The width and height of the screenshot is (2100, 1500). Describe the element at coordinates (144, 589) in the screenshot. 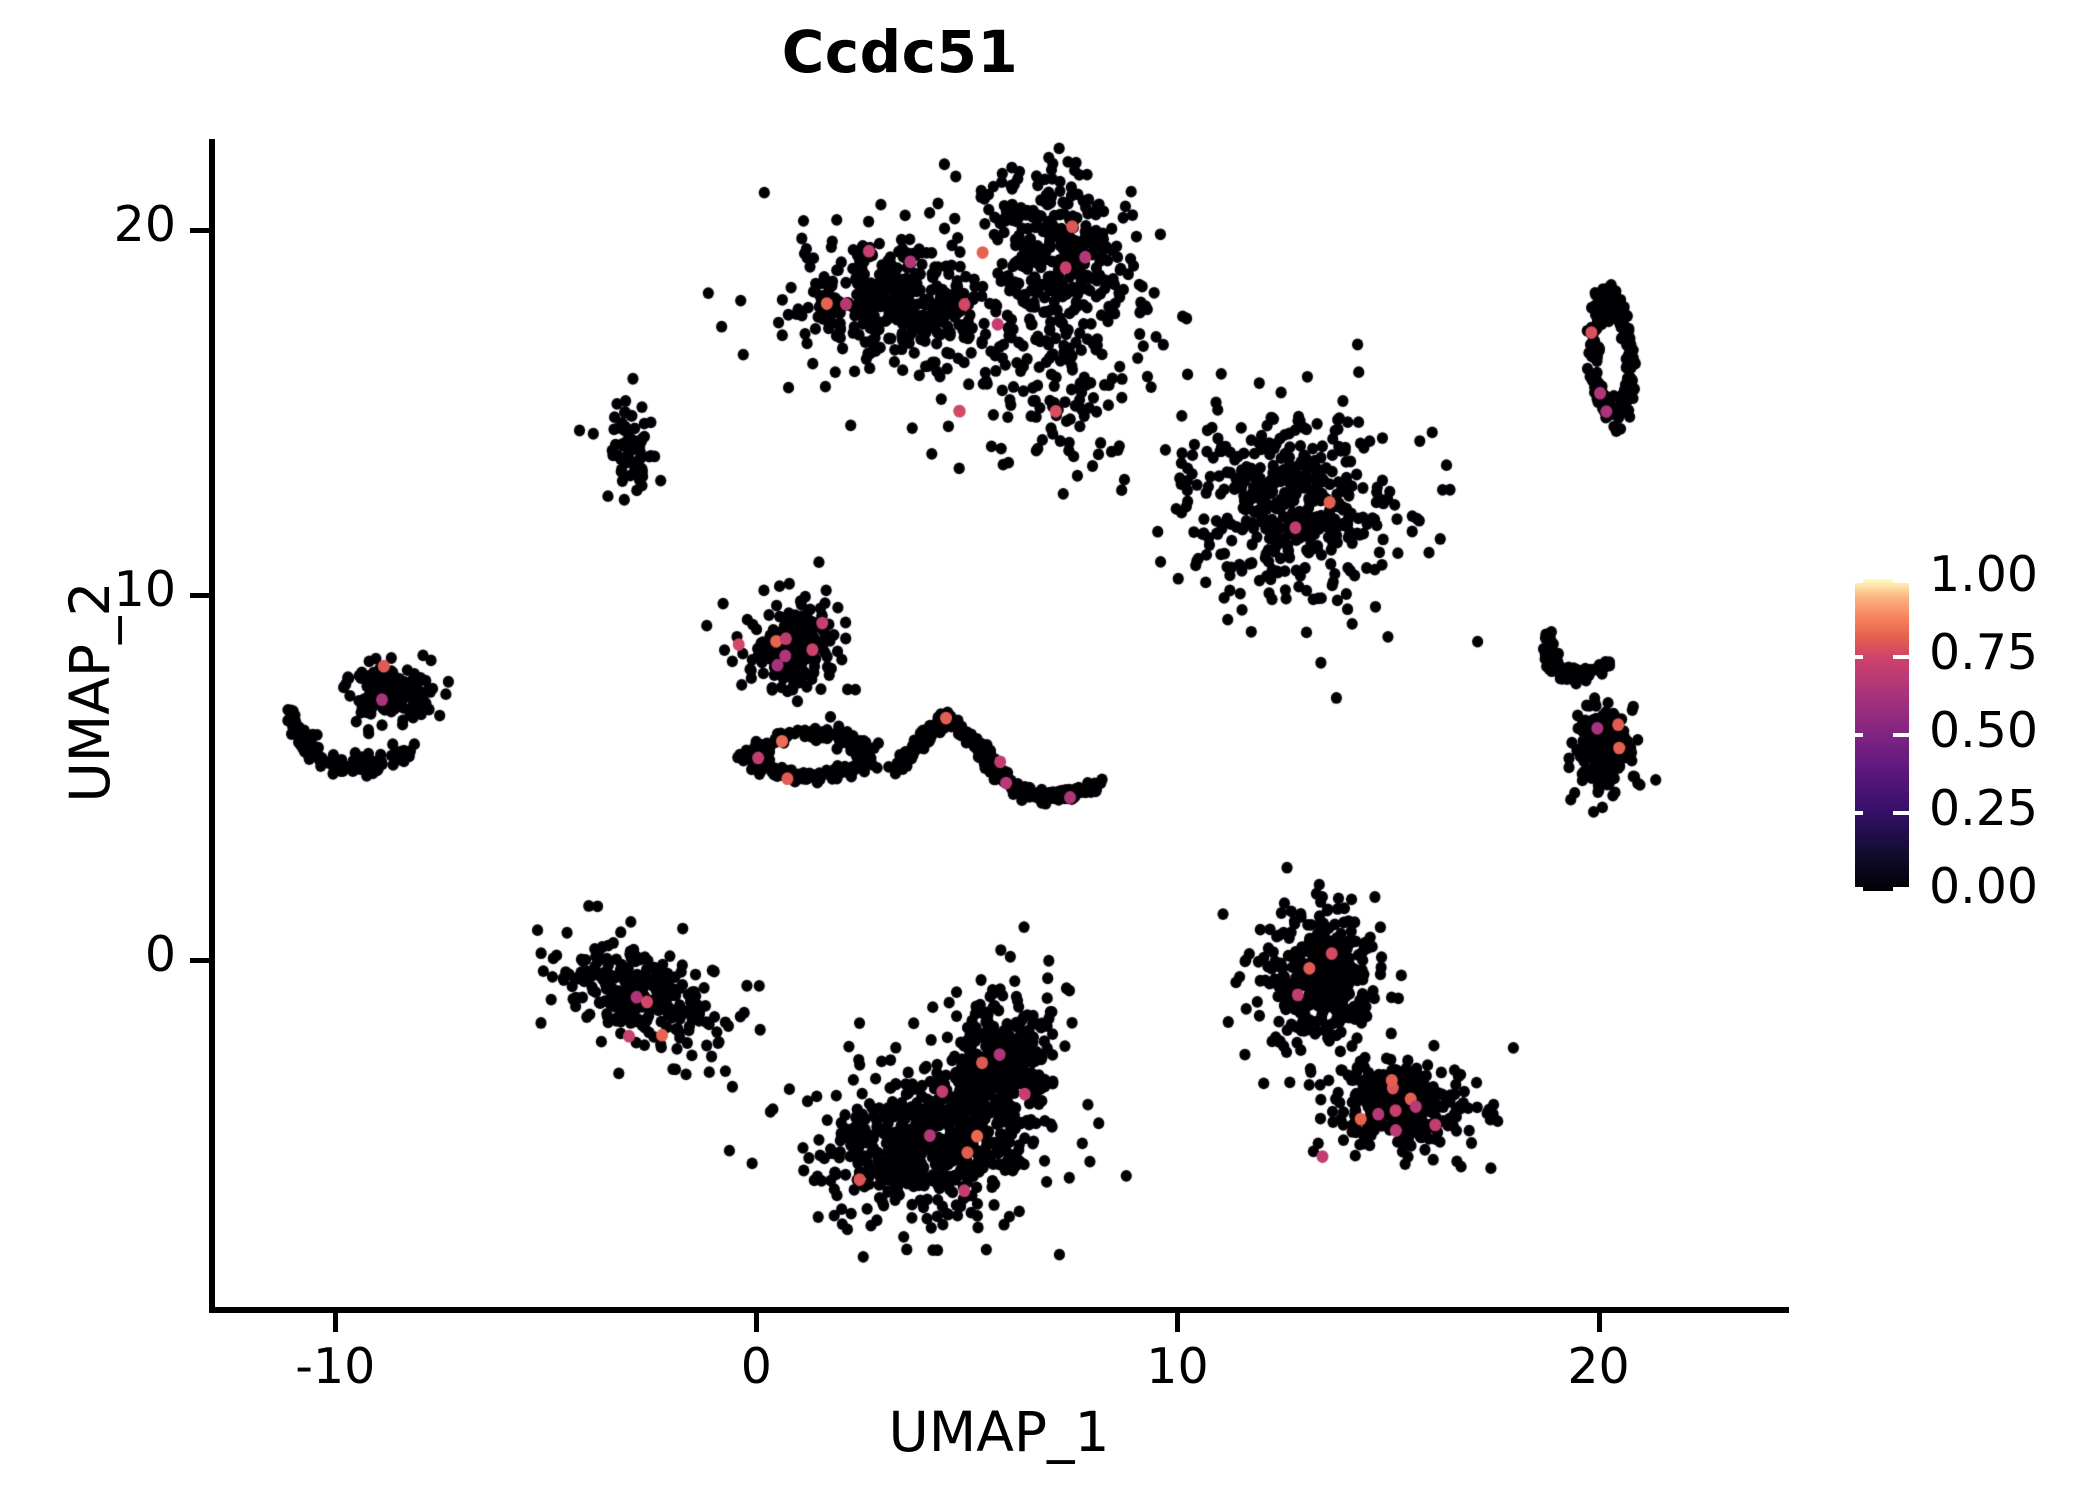

I see `y-tick-label: 10` at that location.